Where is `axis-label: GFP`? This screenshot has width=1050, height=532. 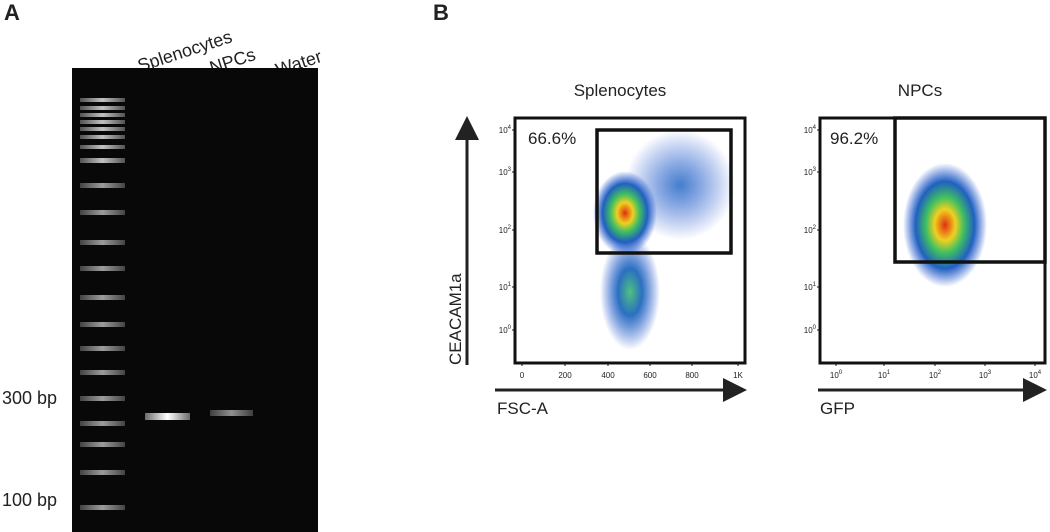
axis-label: GFP is located at coordinates (837, 408).